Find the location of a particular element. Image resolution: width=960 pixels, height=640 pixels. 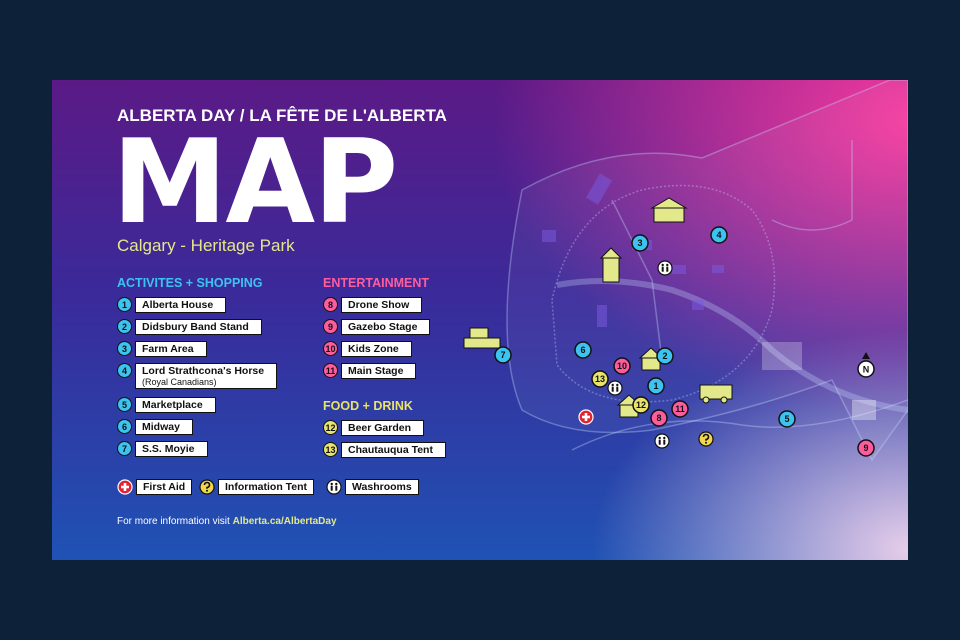

map-marker: 9 is located at coordinates (866, 448).